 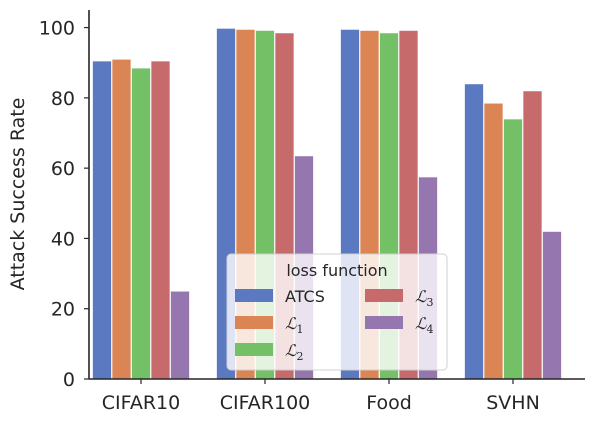 I want to click on legend-title: loss function, so click(x=336, y=270).